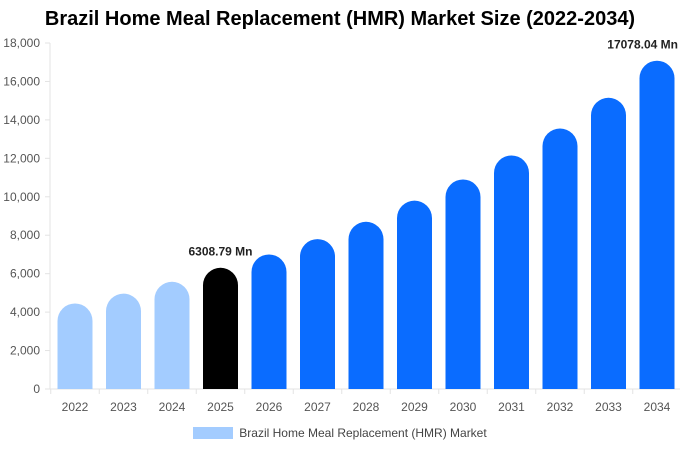  I want to click on x-tick-label: 2025, so click(220, 407).